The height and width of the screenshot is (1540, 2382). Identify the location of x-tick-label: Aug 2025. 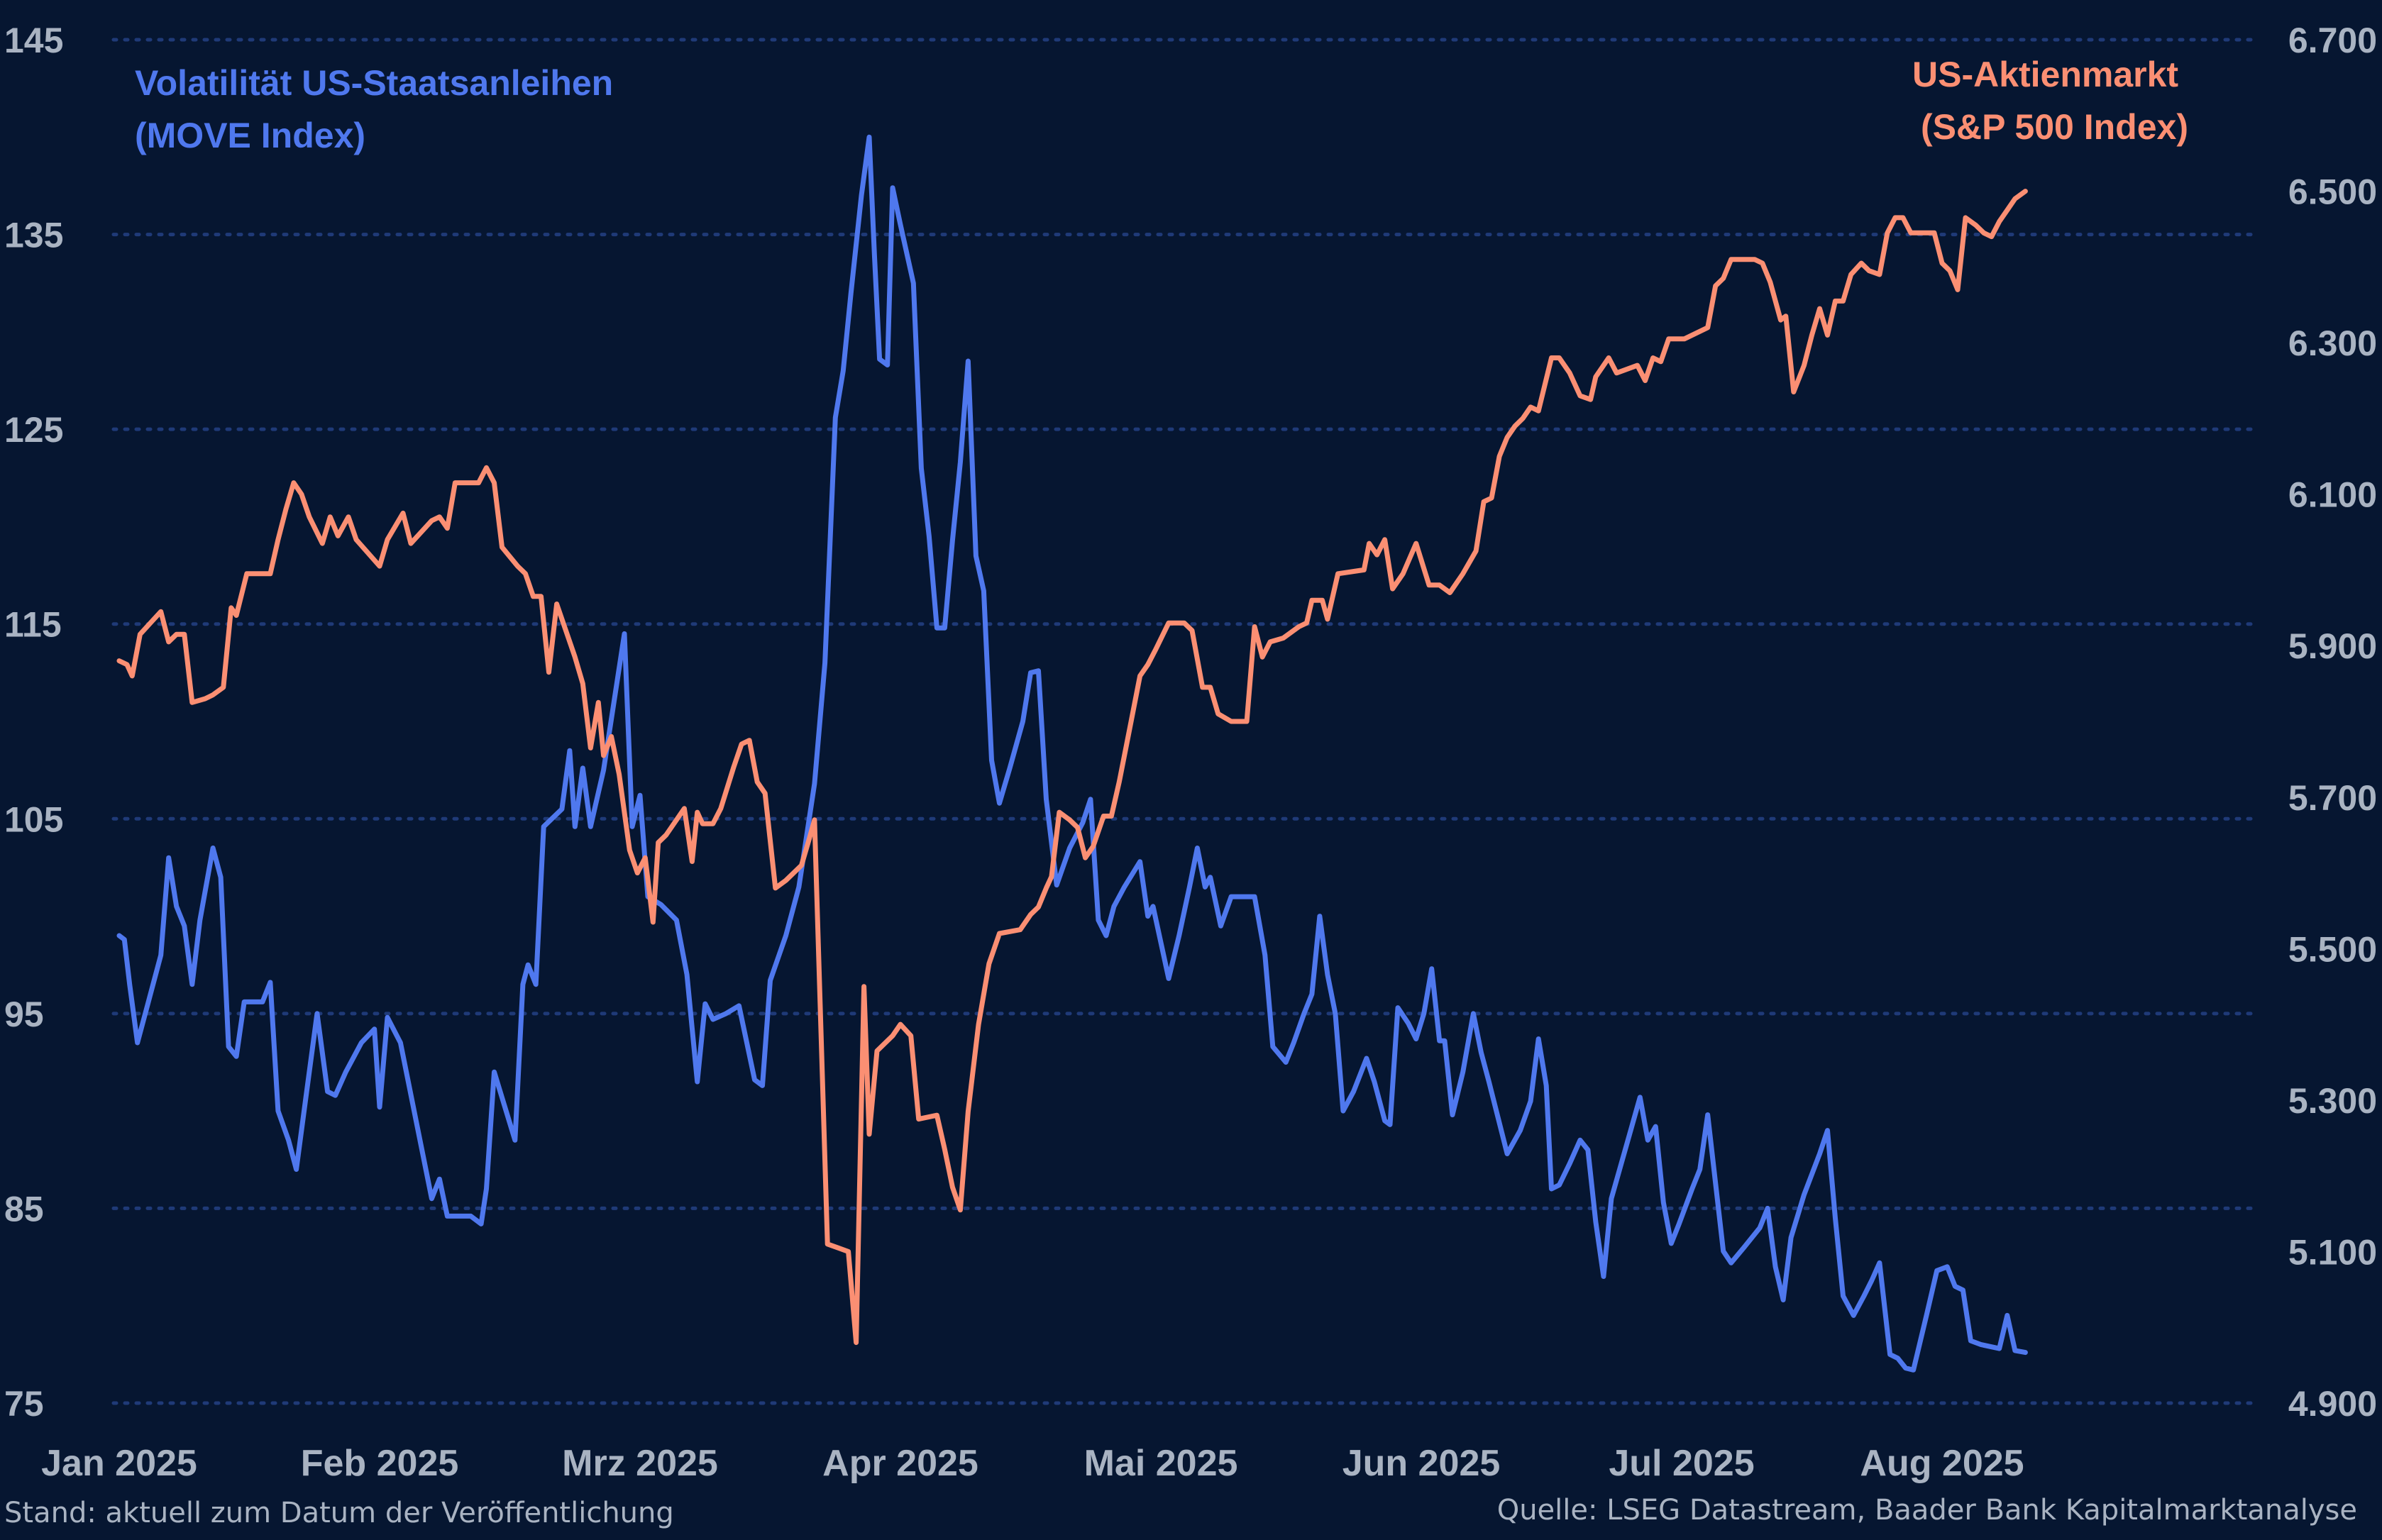
(1942, 1463).